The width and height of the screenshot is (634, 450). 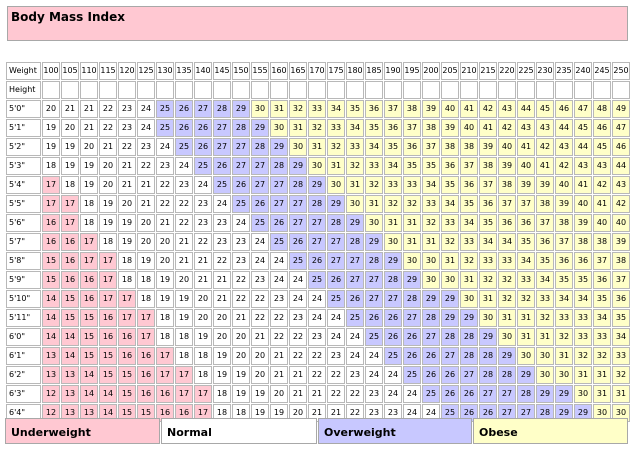 I want to click on bmi-cell: 13, so click(x=51, y=356).